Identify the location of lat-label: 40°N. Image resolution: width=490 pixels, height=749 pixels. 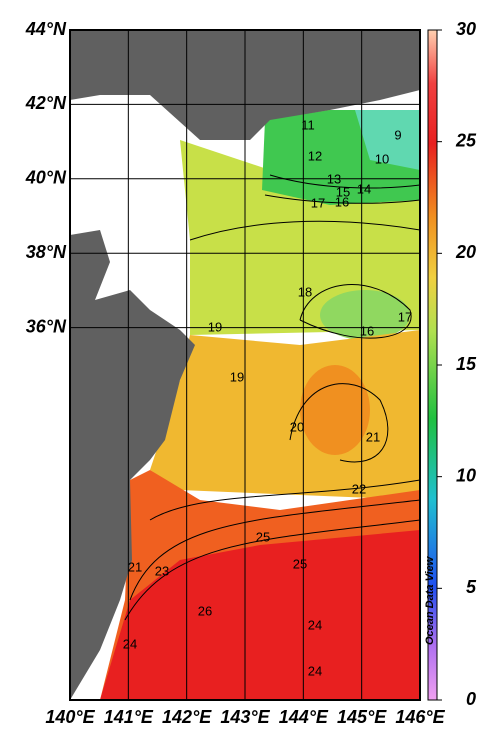
(46, 178).